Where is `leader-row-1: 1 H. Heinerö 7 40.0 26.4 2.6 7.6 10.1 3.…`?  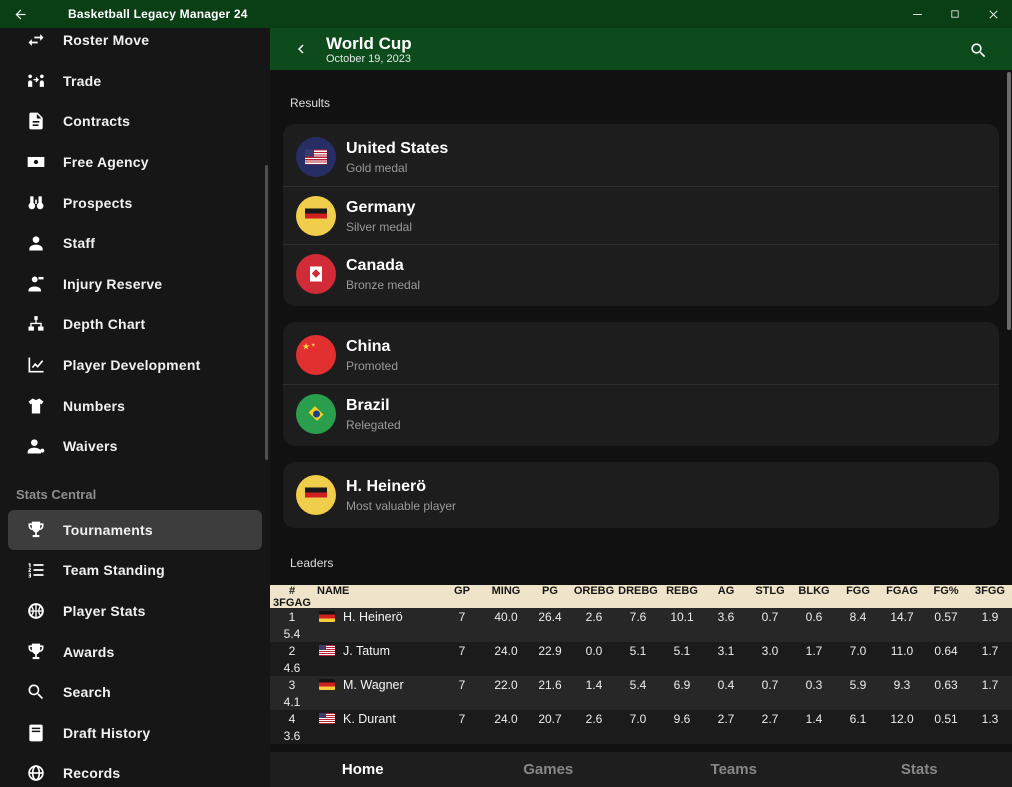 leader-row-1: 1 H. Heinerö 7 40.0 26.4 2.6 7.6 10.1 3.… is located at coordinates (641, 625).